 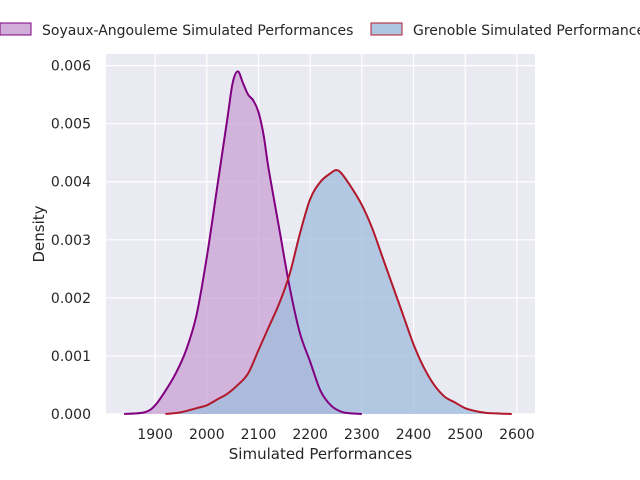 I want to click on y-tick-label: 0.005, so click(x=71, y=125).